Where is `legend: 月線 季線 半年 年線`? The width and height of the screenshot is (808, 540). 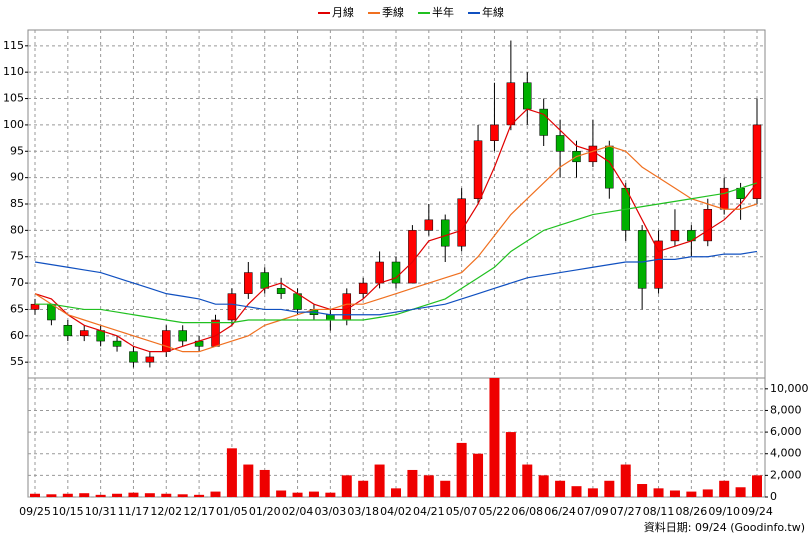
legend: 月線 季線 半年 年線 is located at coordinates (411, 12).